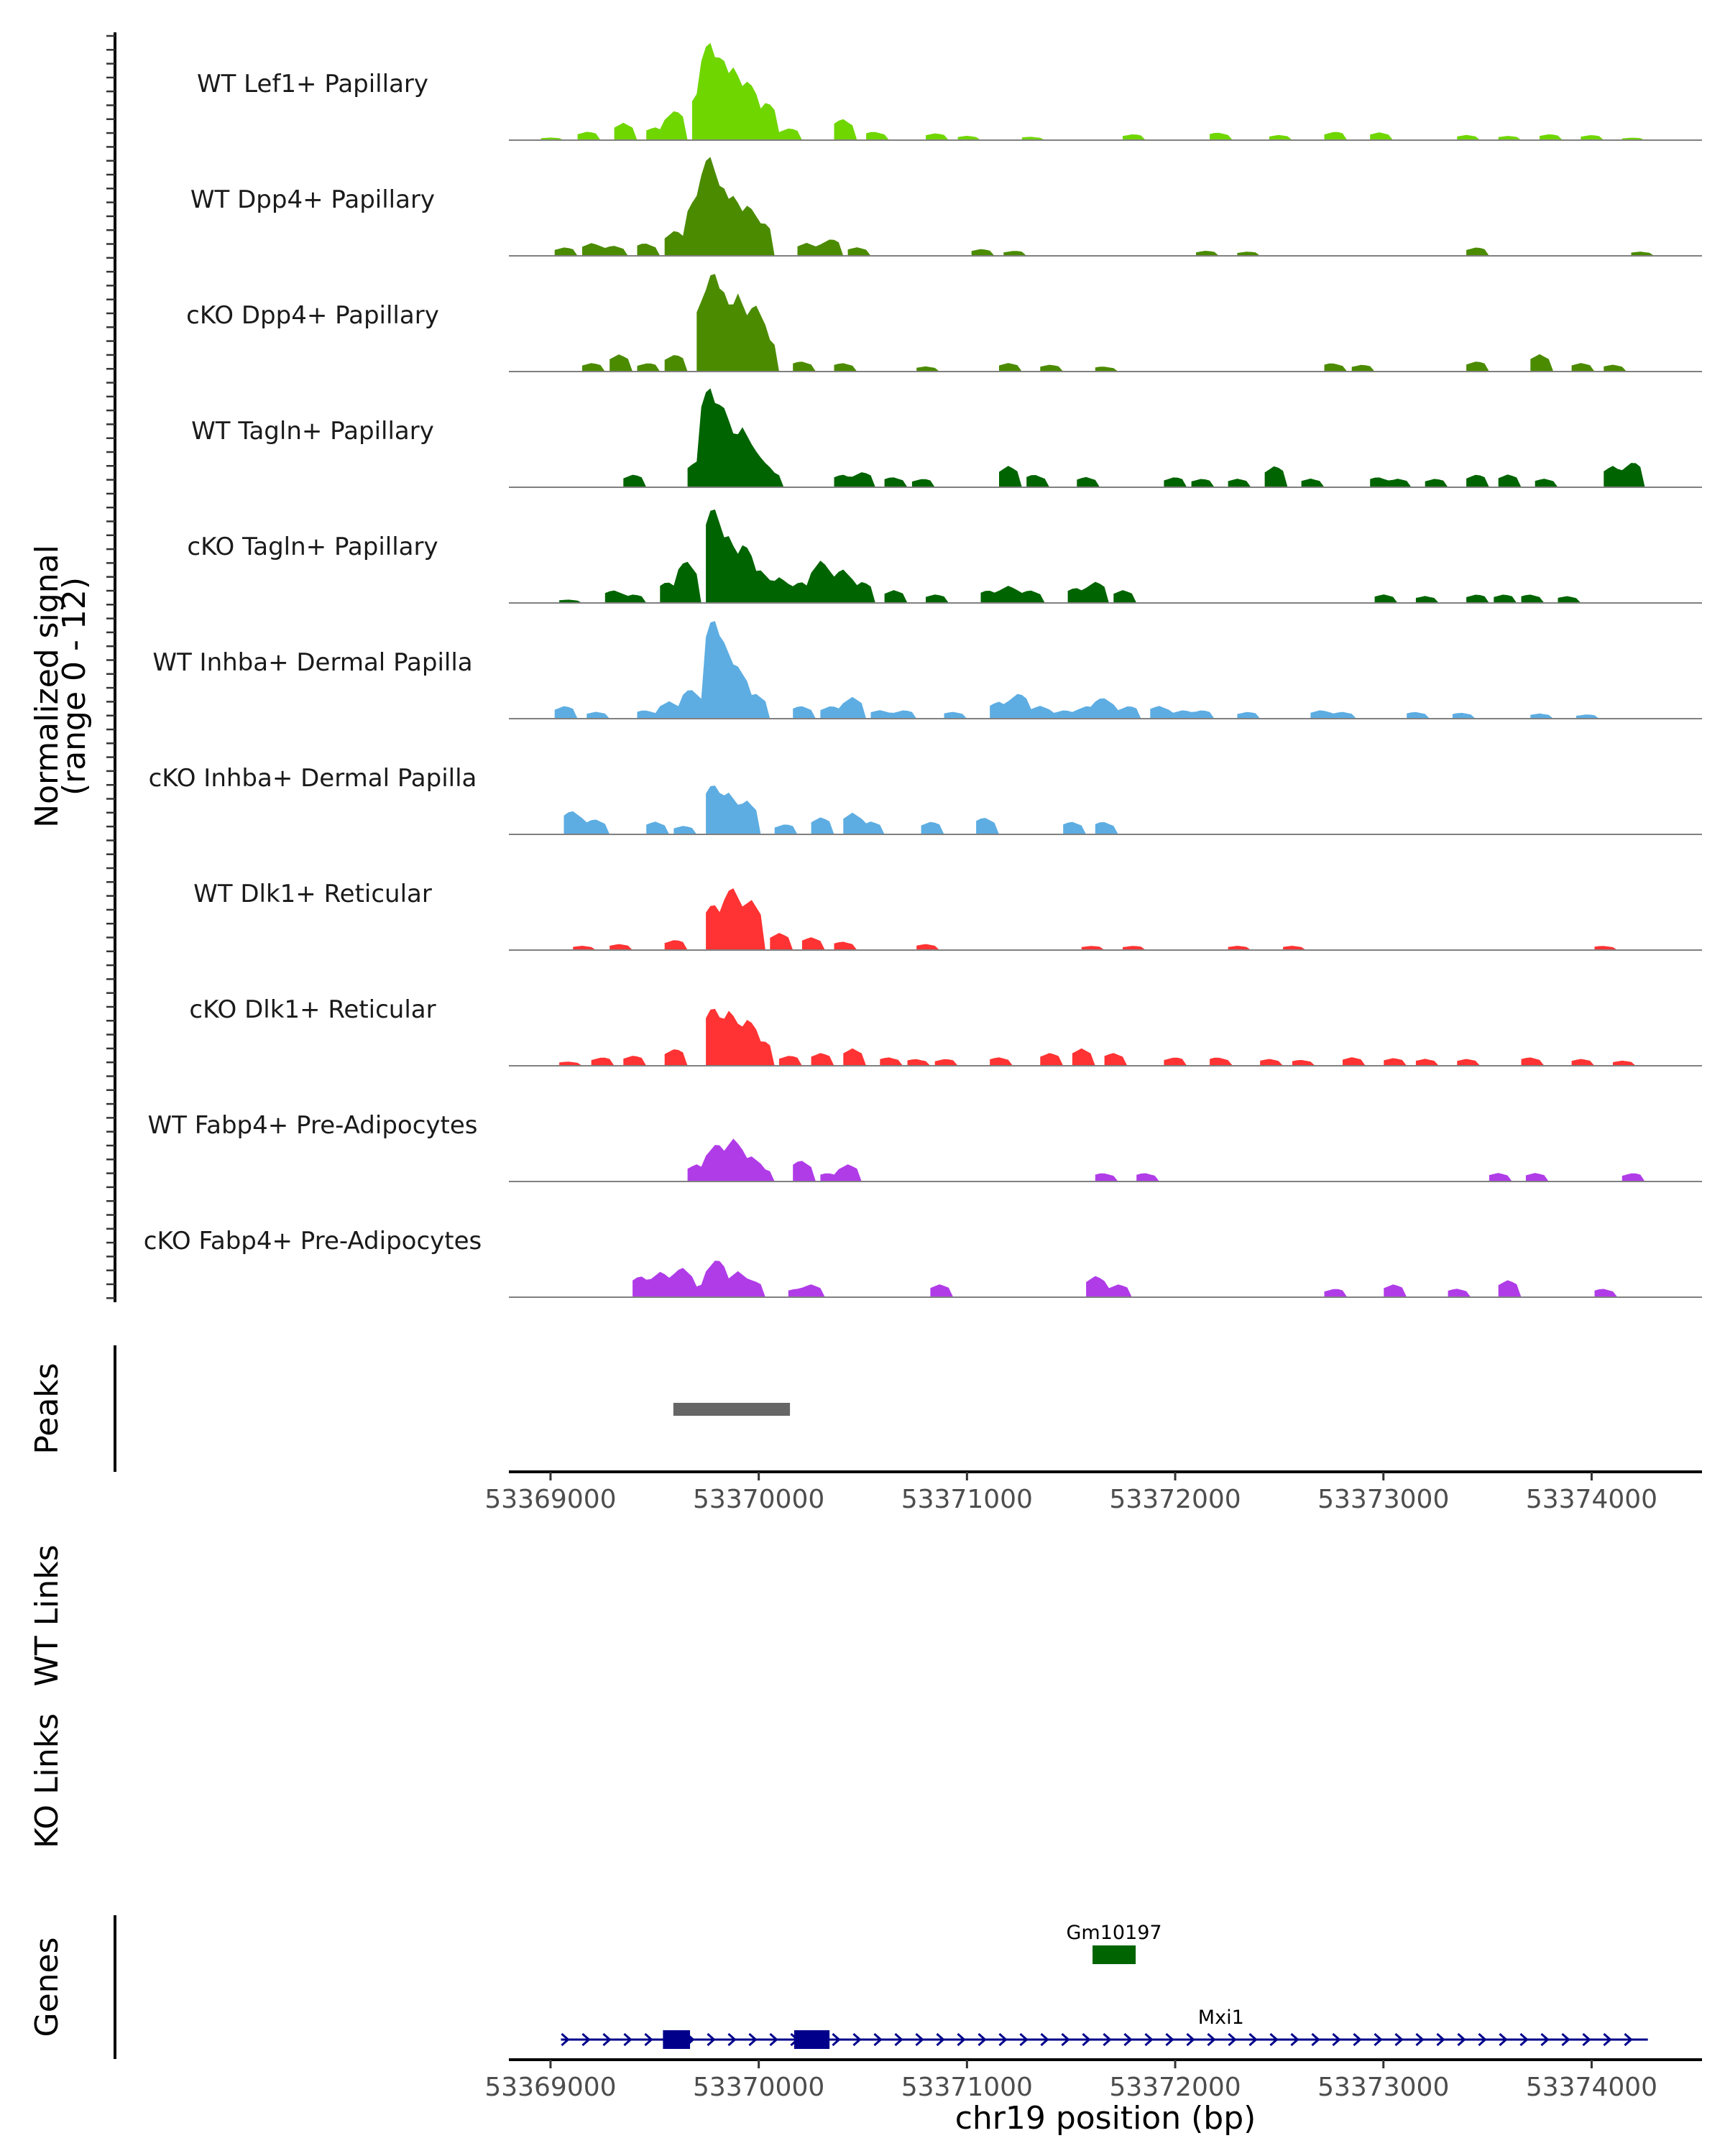 This screenshot has width=1725, height=2156. Describe the element at coordinates (47, 1987) in the screenshot. I see `genes-track-label: Genes` at that location.